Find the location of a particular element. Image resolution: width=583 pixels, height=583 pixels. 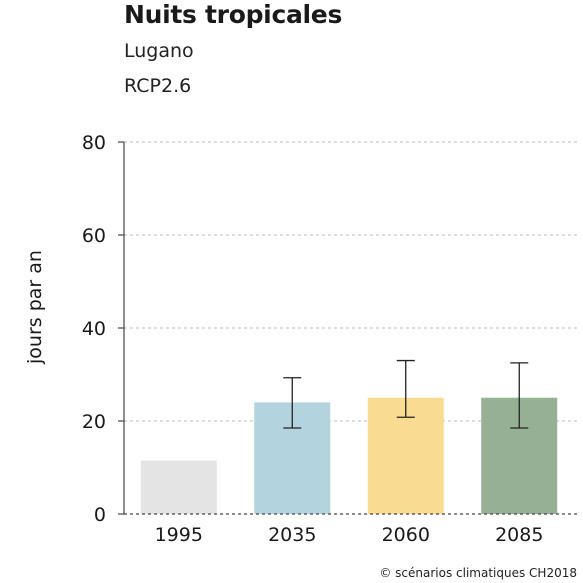

x-tick-label-2085: 2085 is located at coordinates (519, 535).